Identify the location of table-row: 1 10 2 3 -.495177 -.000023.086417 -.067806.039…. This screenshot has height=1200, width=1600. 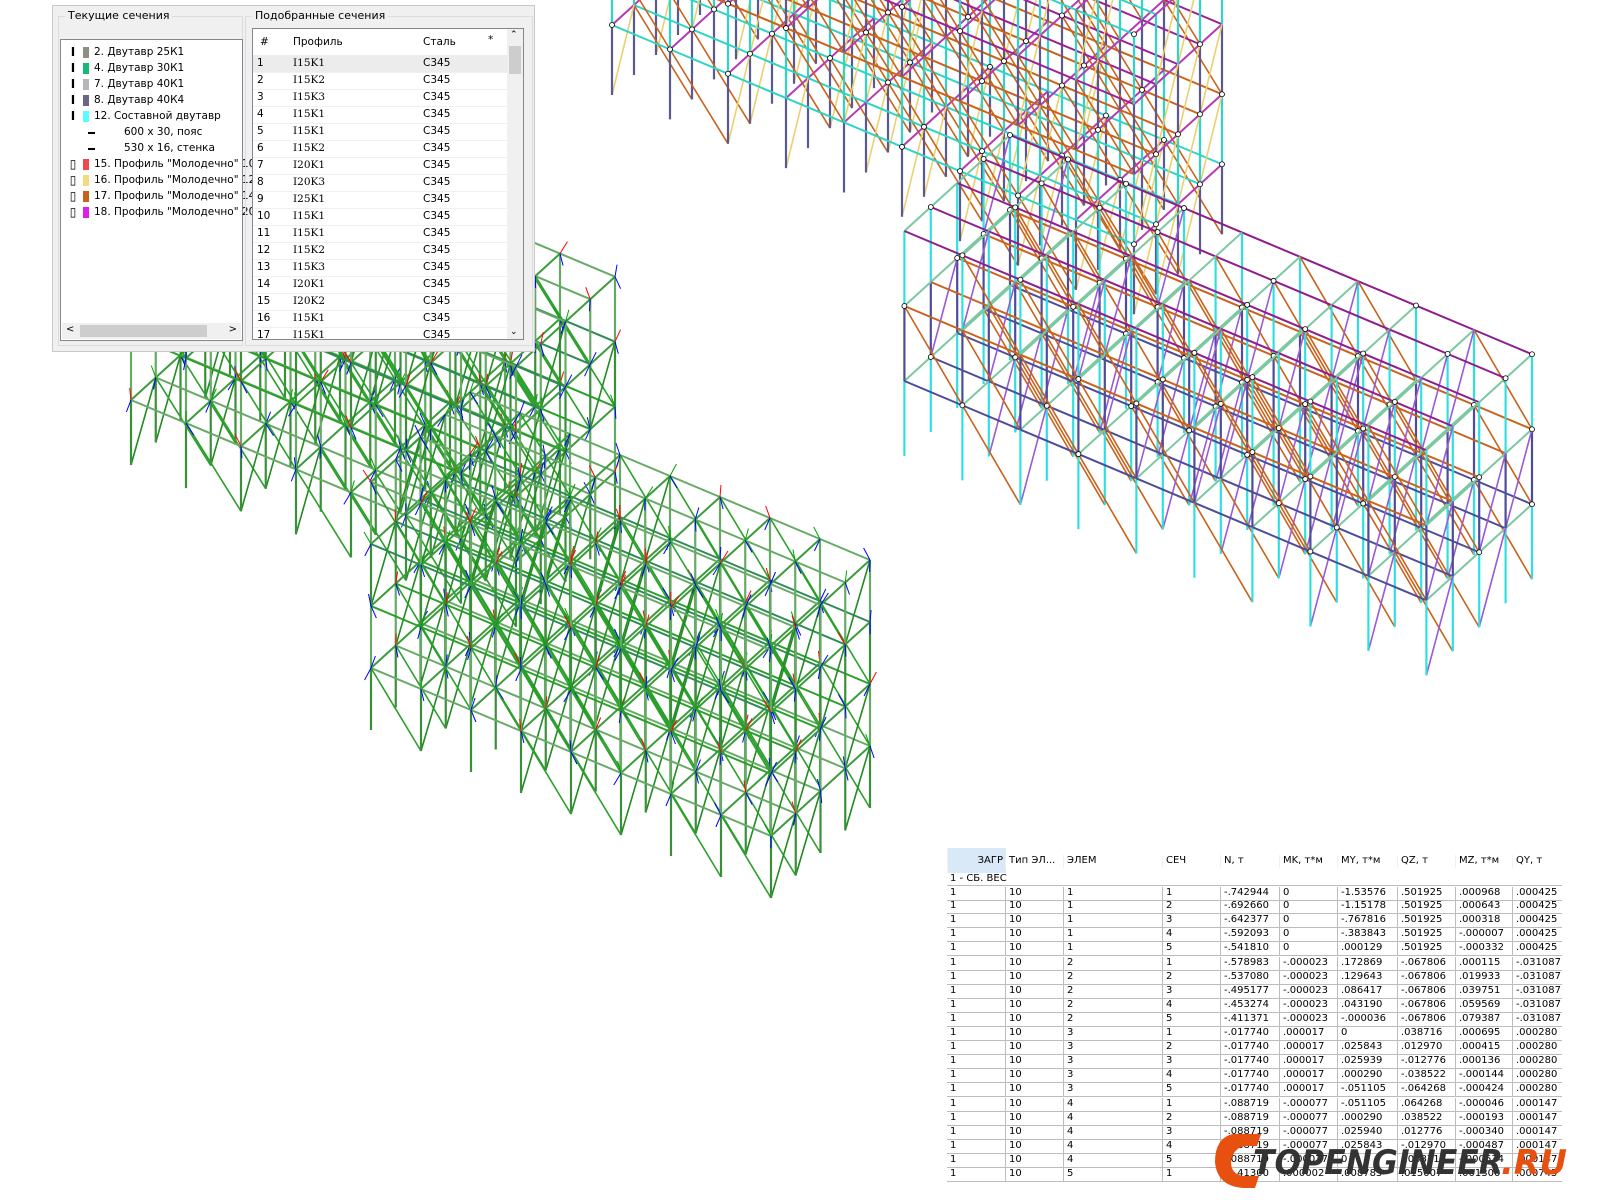
(1254, 991).